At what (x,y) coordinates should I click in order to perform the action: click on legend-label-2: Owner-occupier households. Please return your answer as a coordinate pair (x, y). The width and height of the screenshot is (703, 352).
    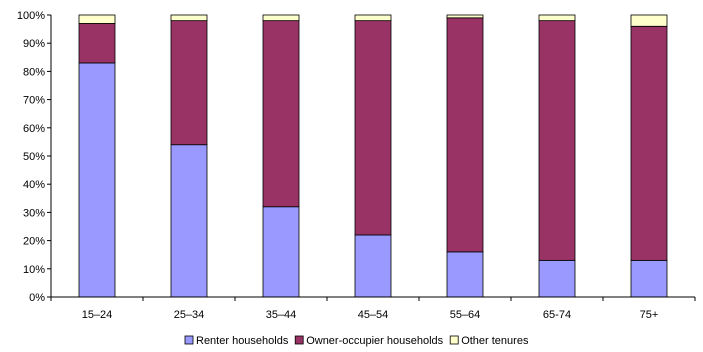
    Looking at the image, I should click on (374, 341).